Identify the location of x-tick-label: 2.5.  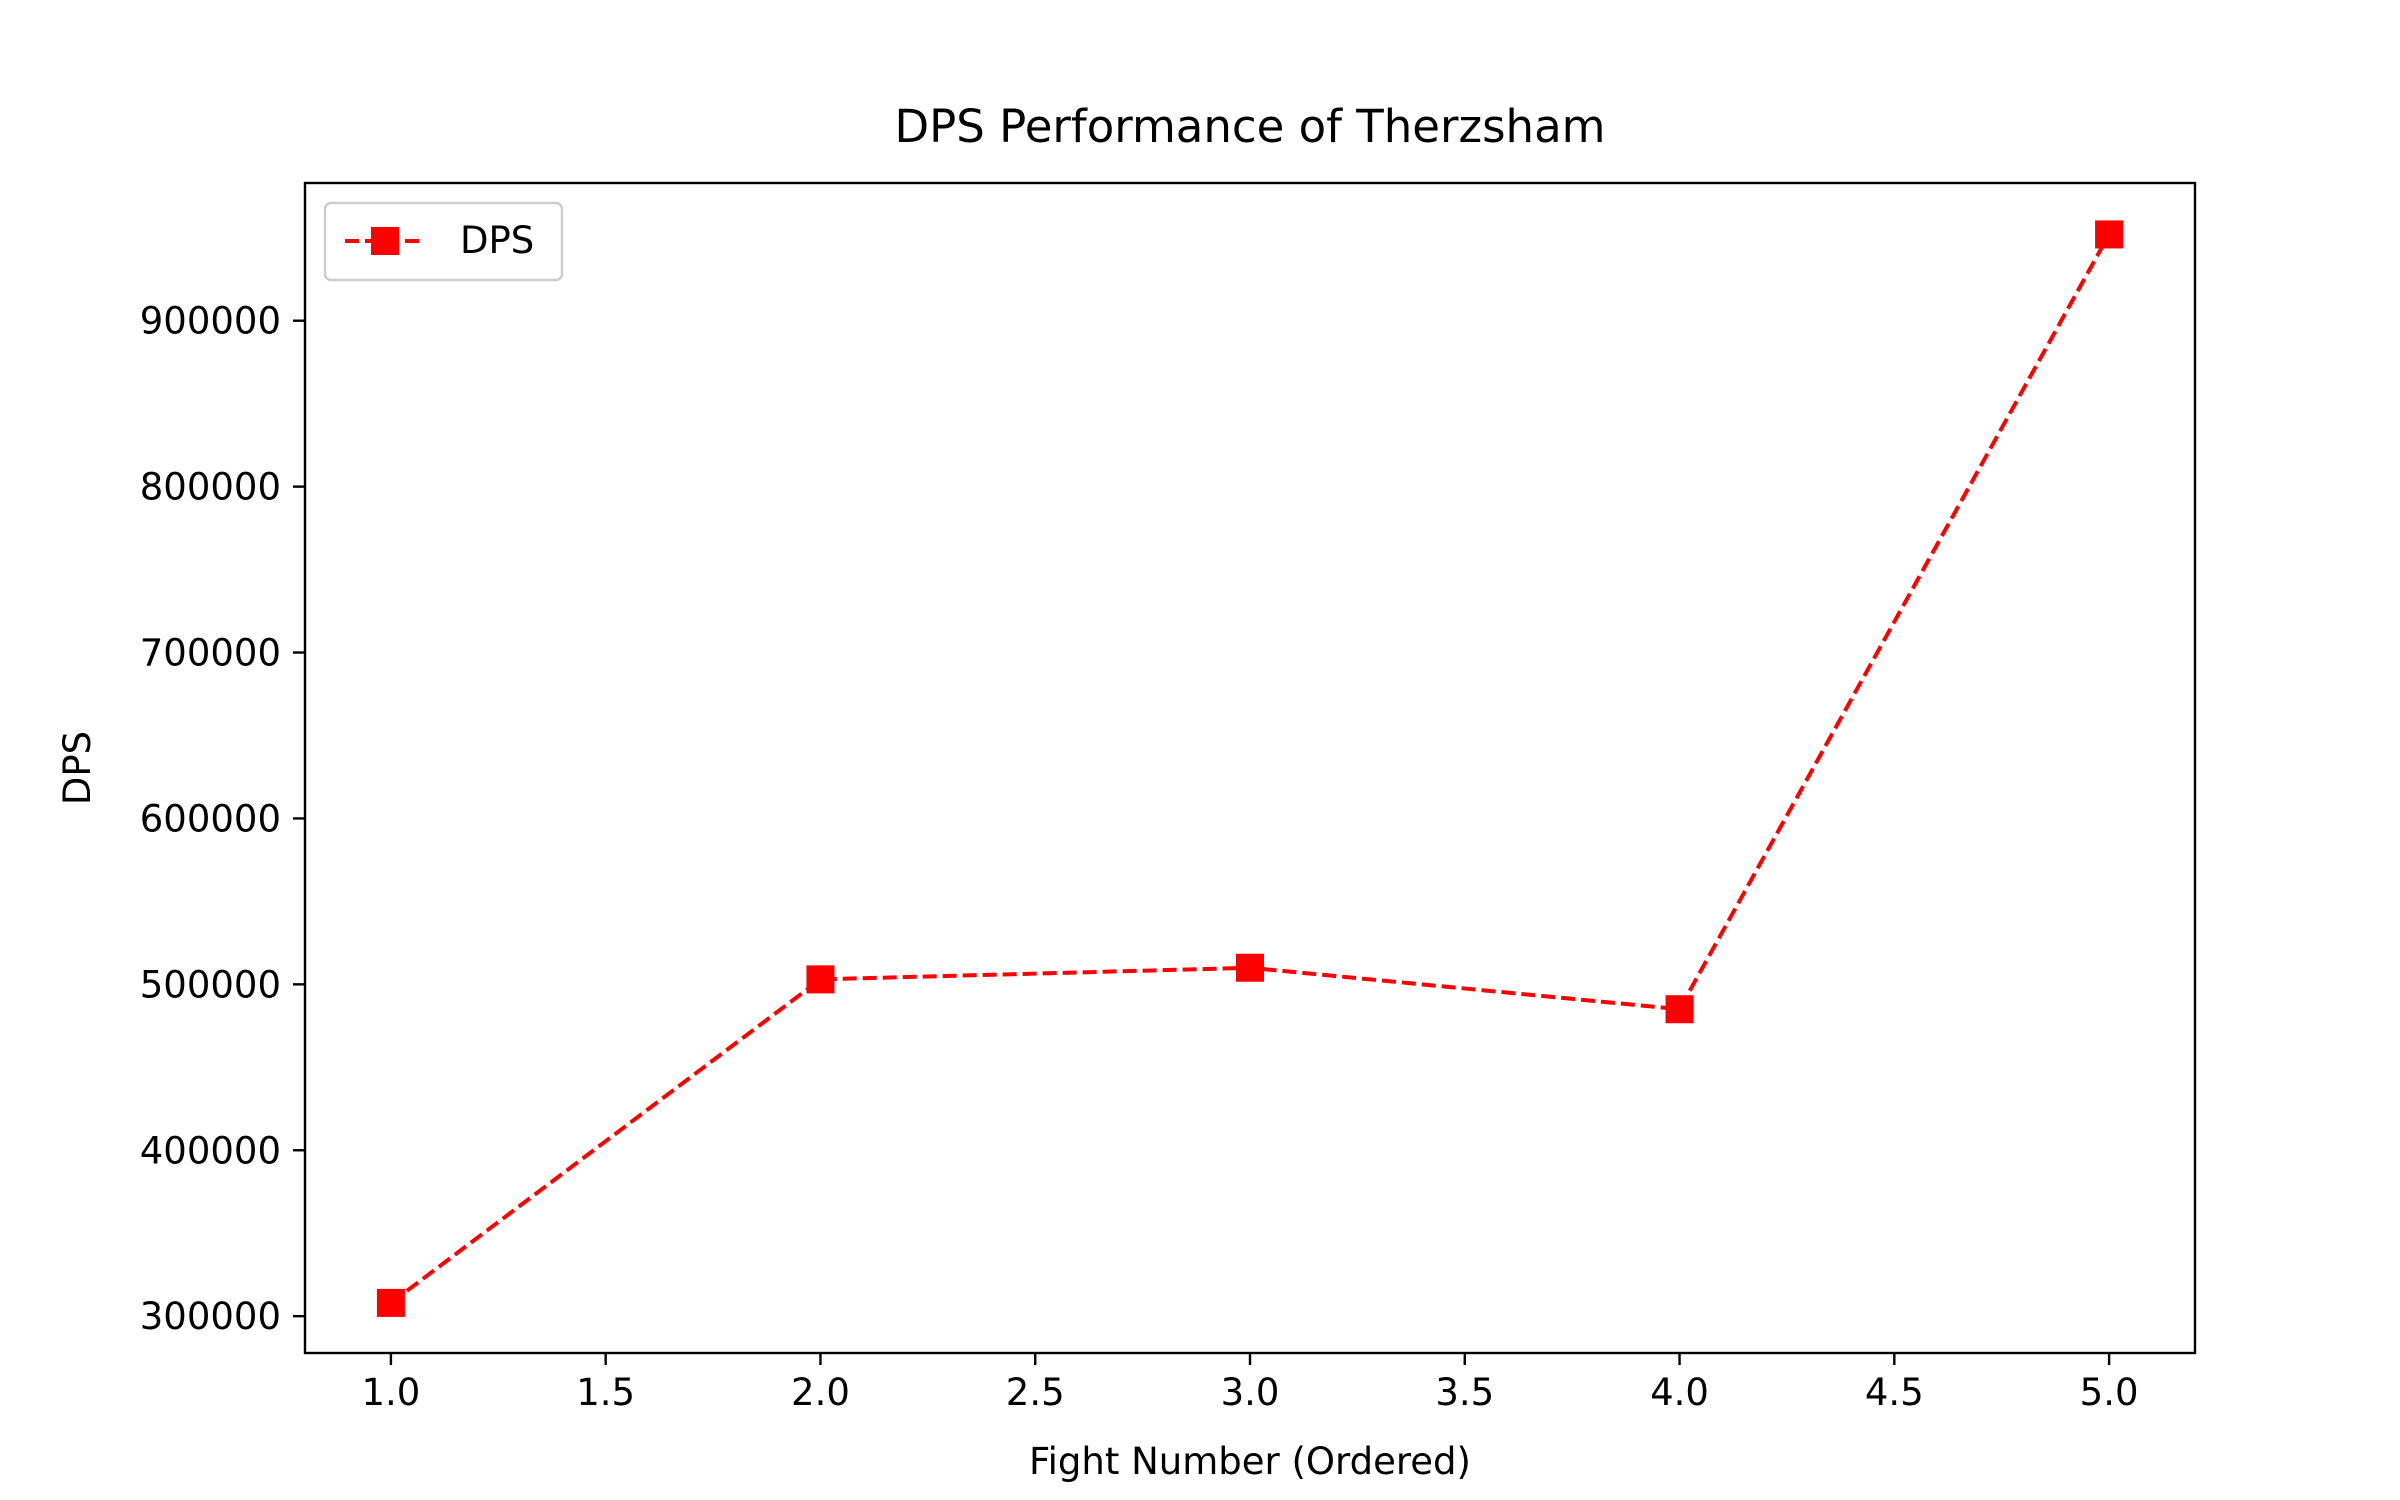
(1035, 1392).